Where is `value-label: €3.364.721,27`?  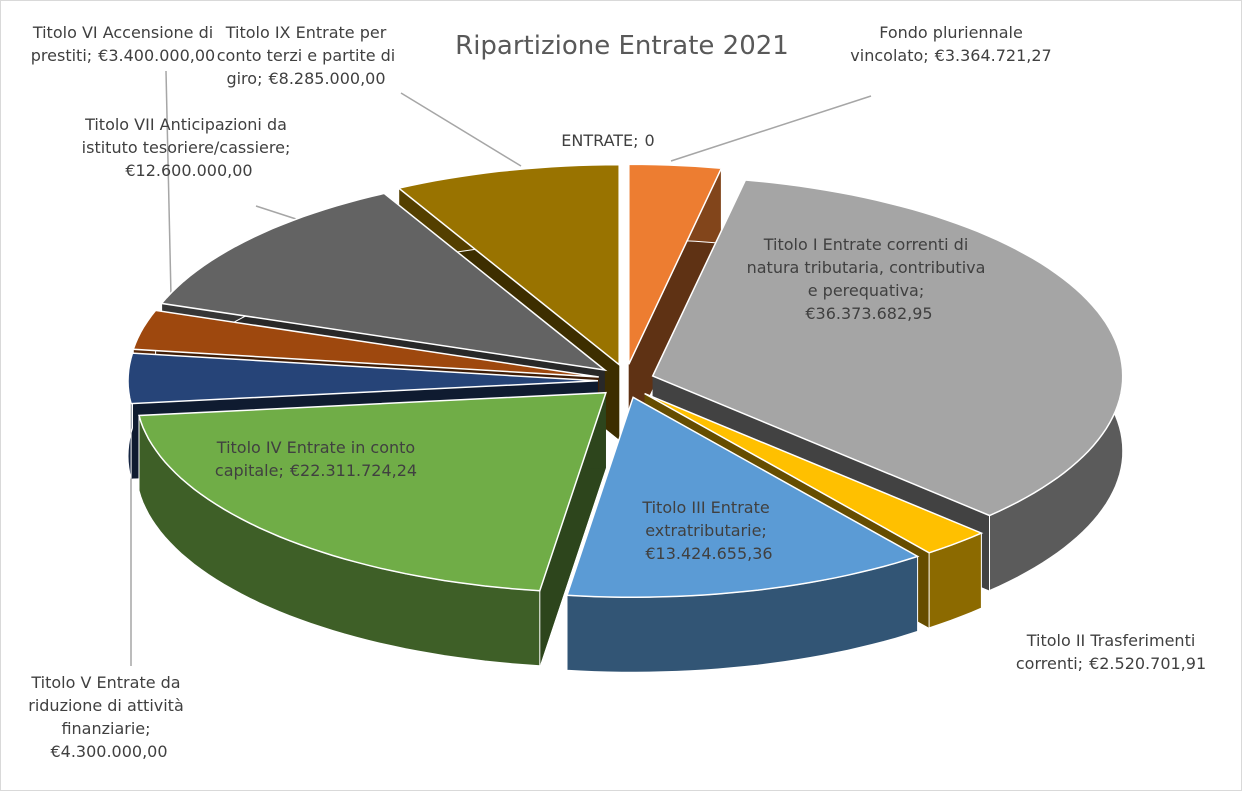 value-label: €3.364.721,27 is located at coordinates (993, 55).